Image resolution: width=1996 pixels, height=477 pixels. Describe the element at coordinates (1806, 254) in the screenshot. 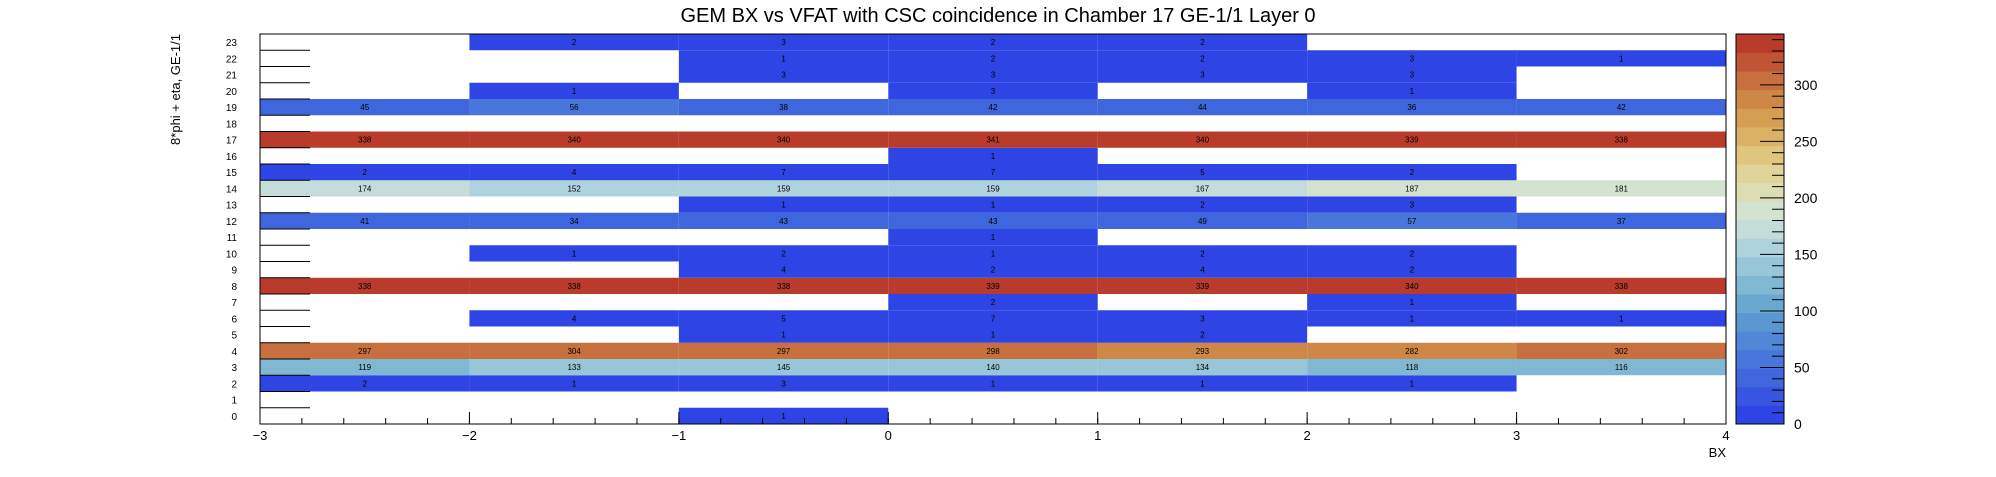

I see `colorbar-tick-label: 150` at that location.